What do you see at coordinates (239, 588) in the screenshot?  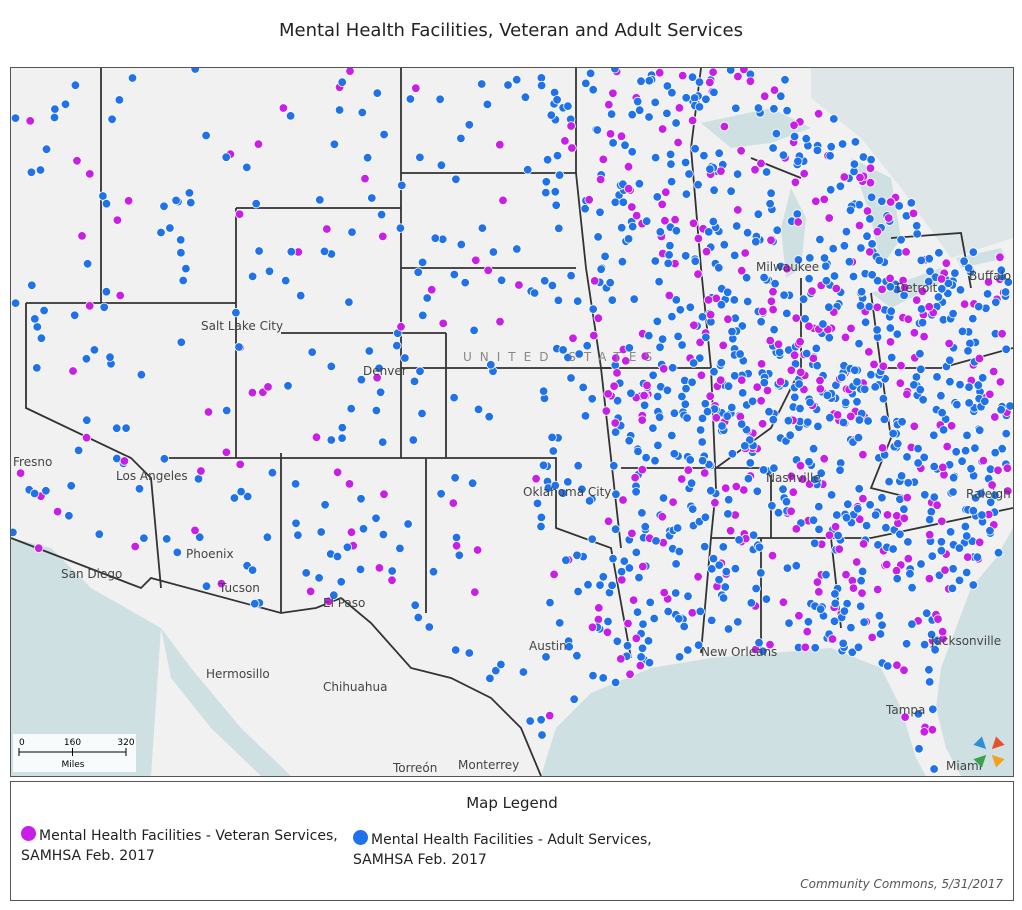 I see `place-label: Tucson` at bounding box center [239, 588].